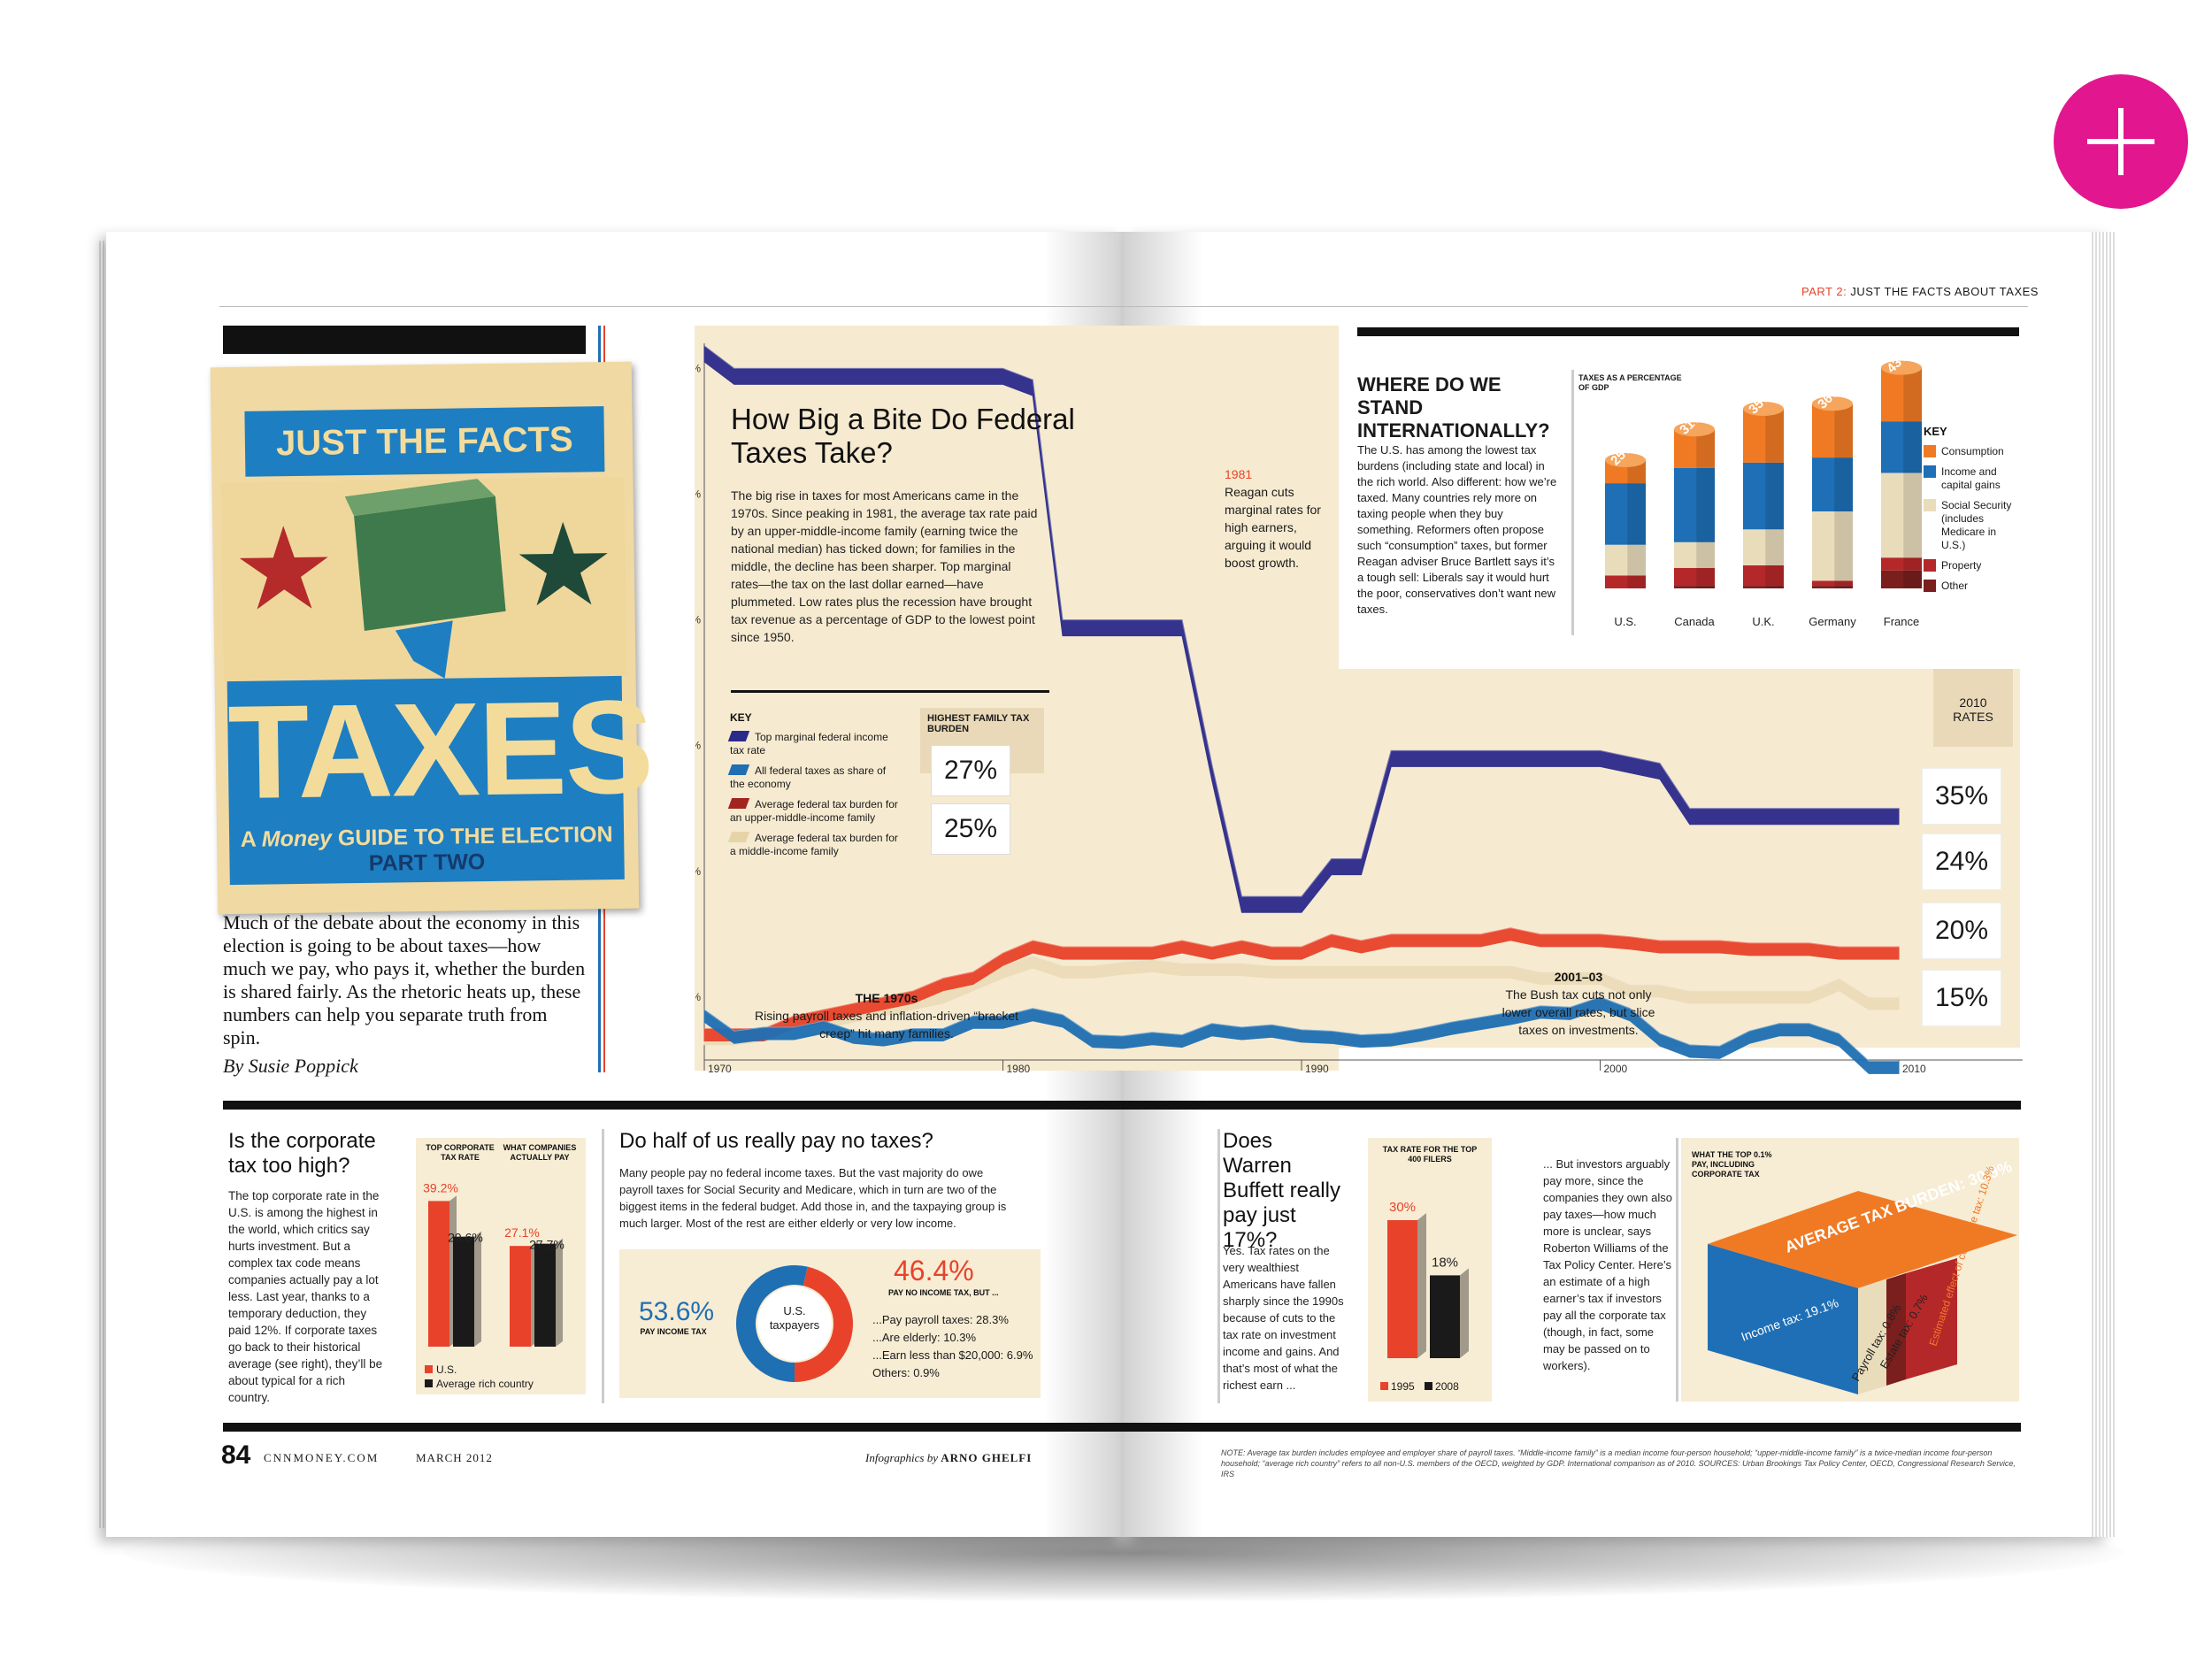 The height and width of the screenshot is (1659, 2212). Describe the element at coordinates (547, 1245) in the screenshot. I see `corp-value-label: 27.7%` at that location.